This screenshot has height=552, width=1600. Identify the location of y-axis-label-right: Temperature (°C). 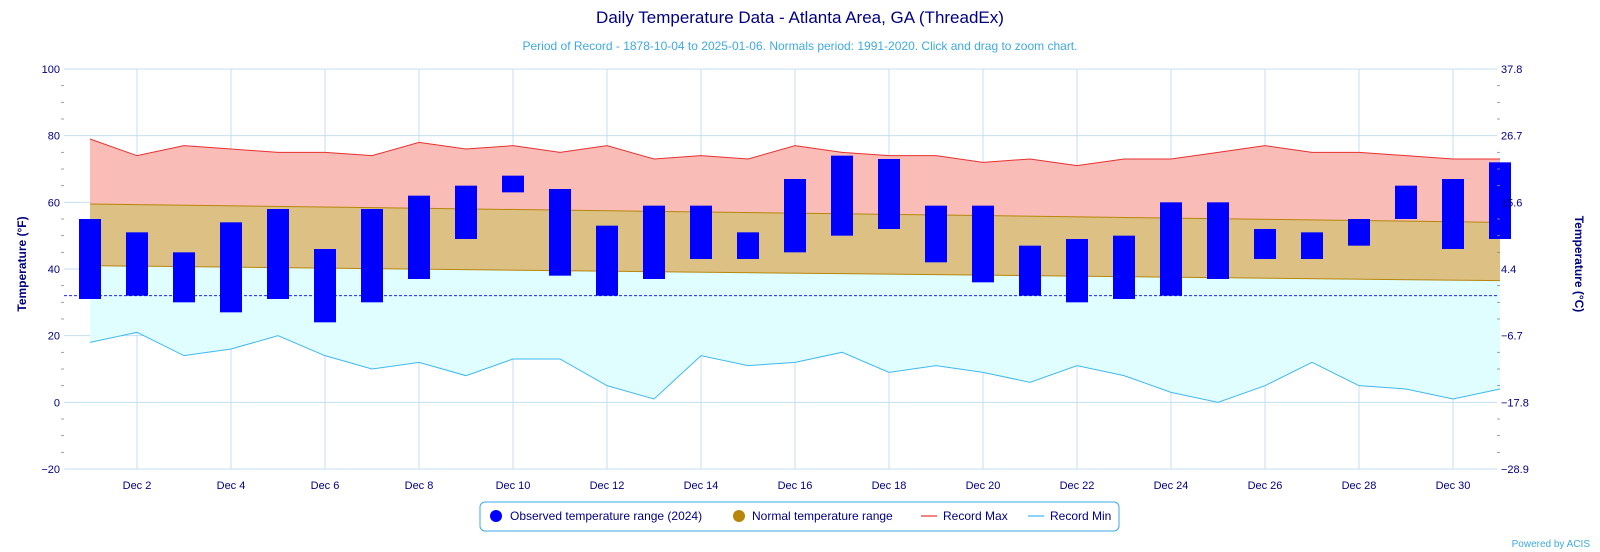
(1579, 264).